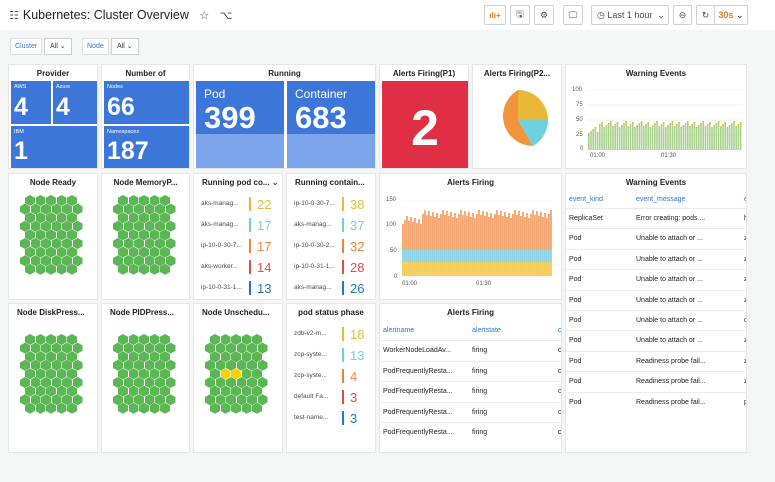  I want to click on gauge-row: zcp-syste... 13, so click(331, 354).